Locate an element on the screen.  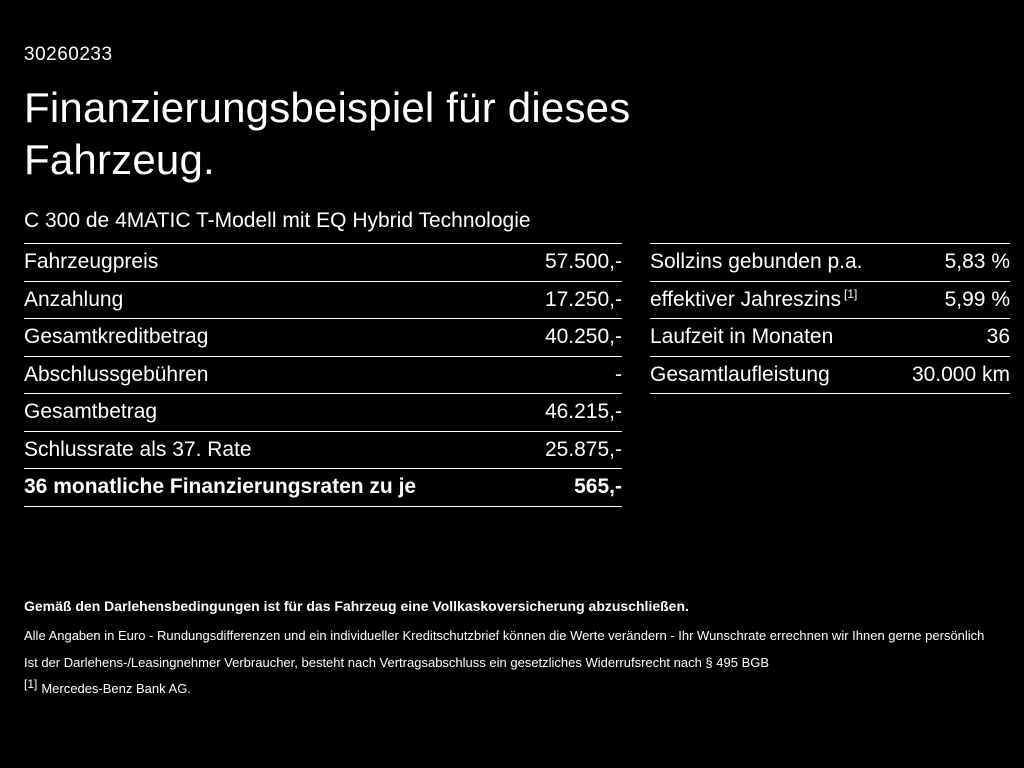
table-row: Abschlussgebühren - is located at coordinates (323, 375).